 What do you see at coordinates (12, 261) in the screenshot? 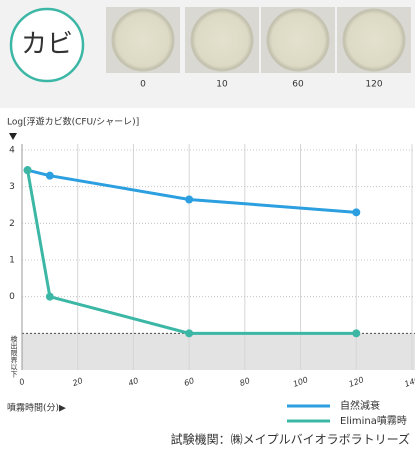
I see `y-tick-label: 1` at bounding box center [12, 261].